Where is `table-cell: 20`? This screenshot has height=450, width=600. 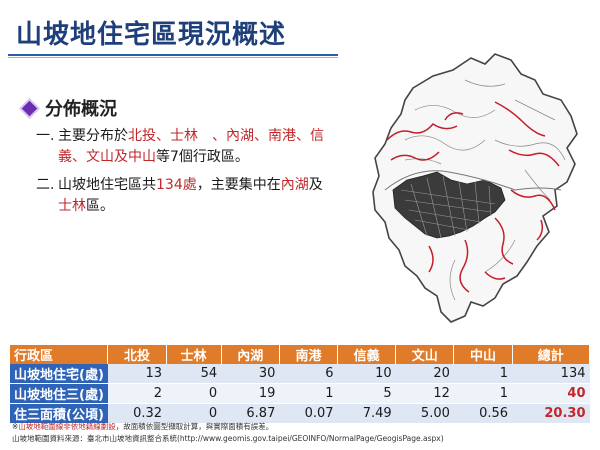
table-cell: 20 is located at coordinates (424, 374).